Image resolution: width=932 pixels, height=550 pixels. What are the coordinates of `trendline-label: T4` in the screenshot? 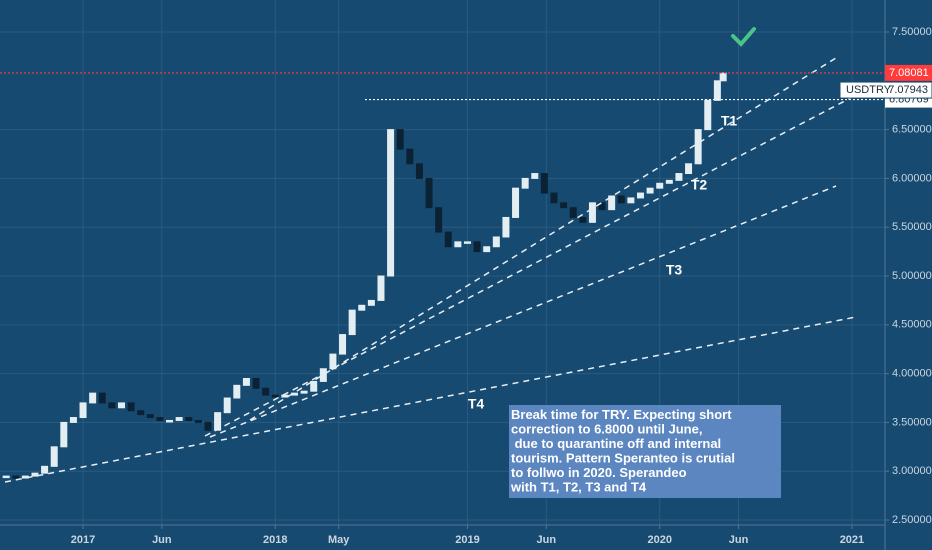 It's located at (476, 404).